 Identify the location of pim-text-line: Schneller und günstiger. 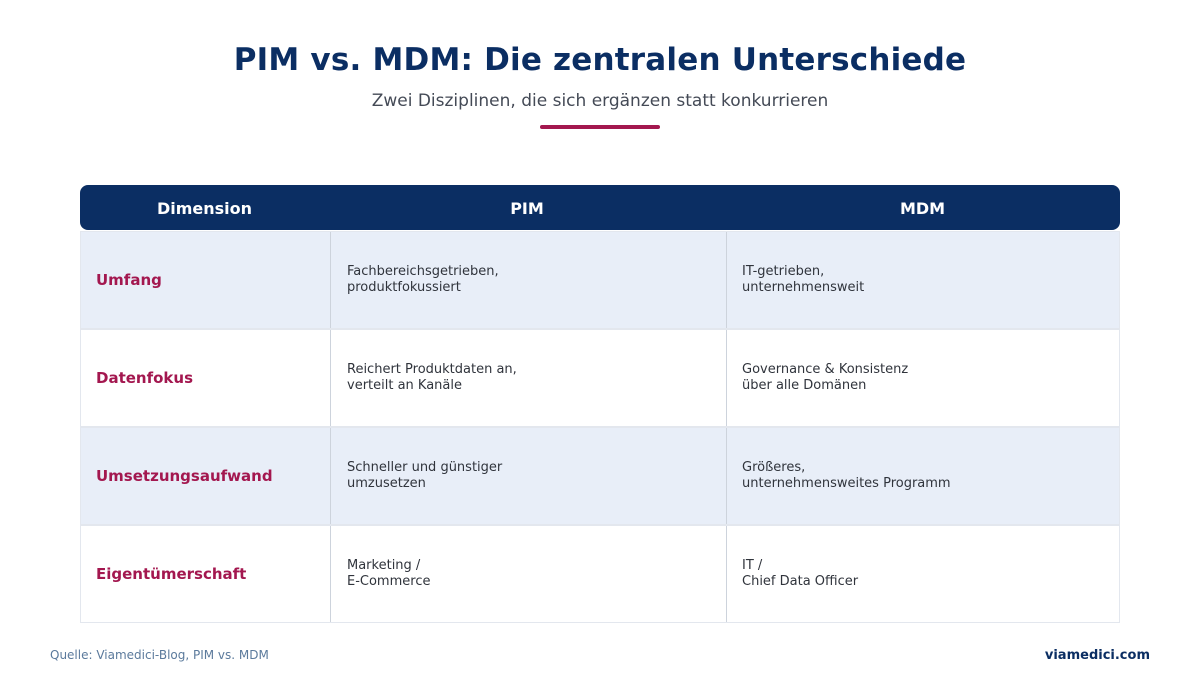
(425, 467).